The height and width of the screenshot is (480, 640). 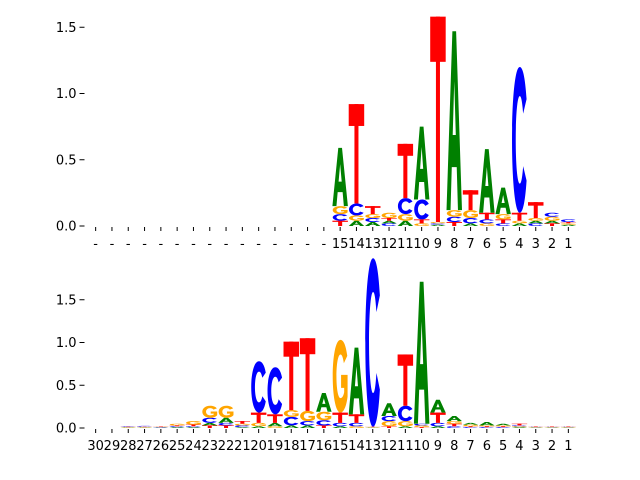 I want to click on x-tick-label: 29, so click(x=112, y=446).